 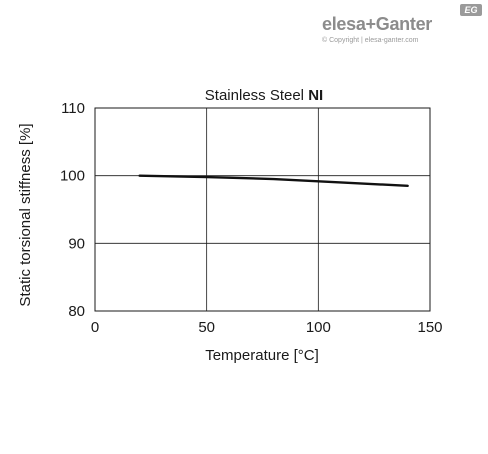 What do you see at coordinates (318, 327) in the screenshot?
I see `x-tick-label-2: 100` at bounding box center [318, 327].